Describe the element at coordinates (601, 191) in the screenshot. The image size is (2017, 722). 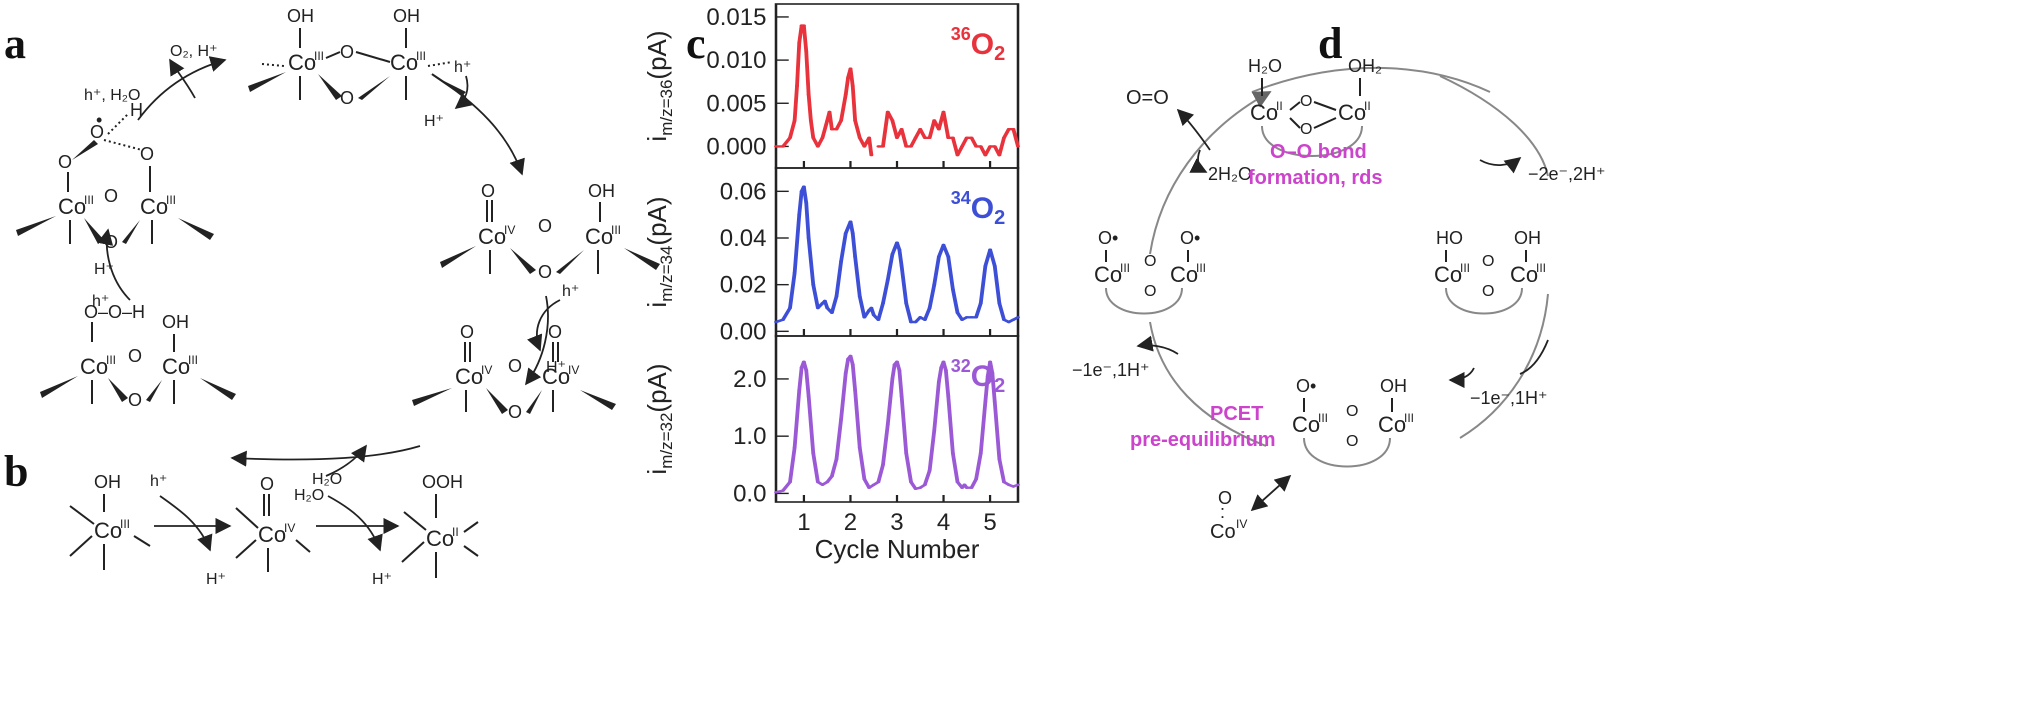
I see `a-rt-oh: OH` at that location.